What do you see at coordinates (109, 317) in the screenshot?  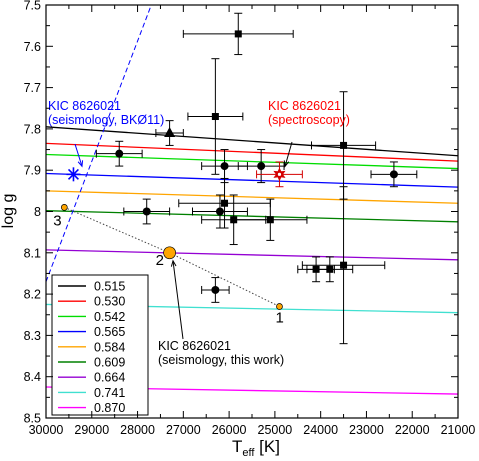 I see `legend-label-2: 0.542` at bounding box center [109, 317].